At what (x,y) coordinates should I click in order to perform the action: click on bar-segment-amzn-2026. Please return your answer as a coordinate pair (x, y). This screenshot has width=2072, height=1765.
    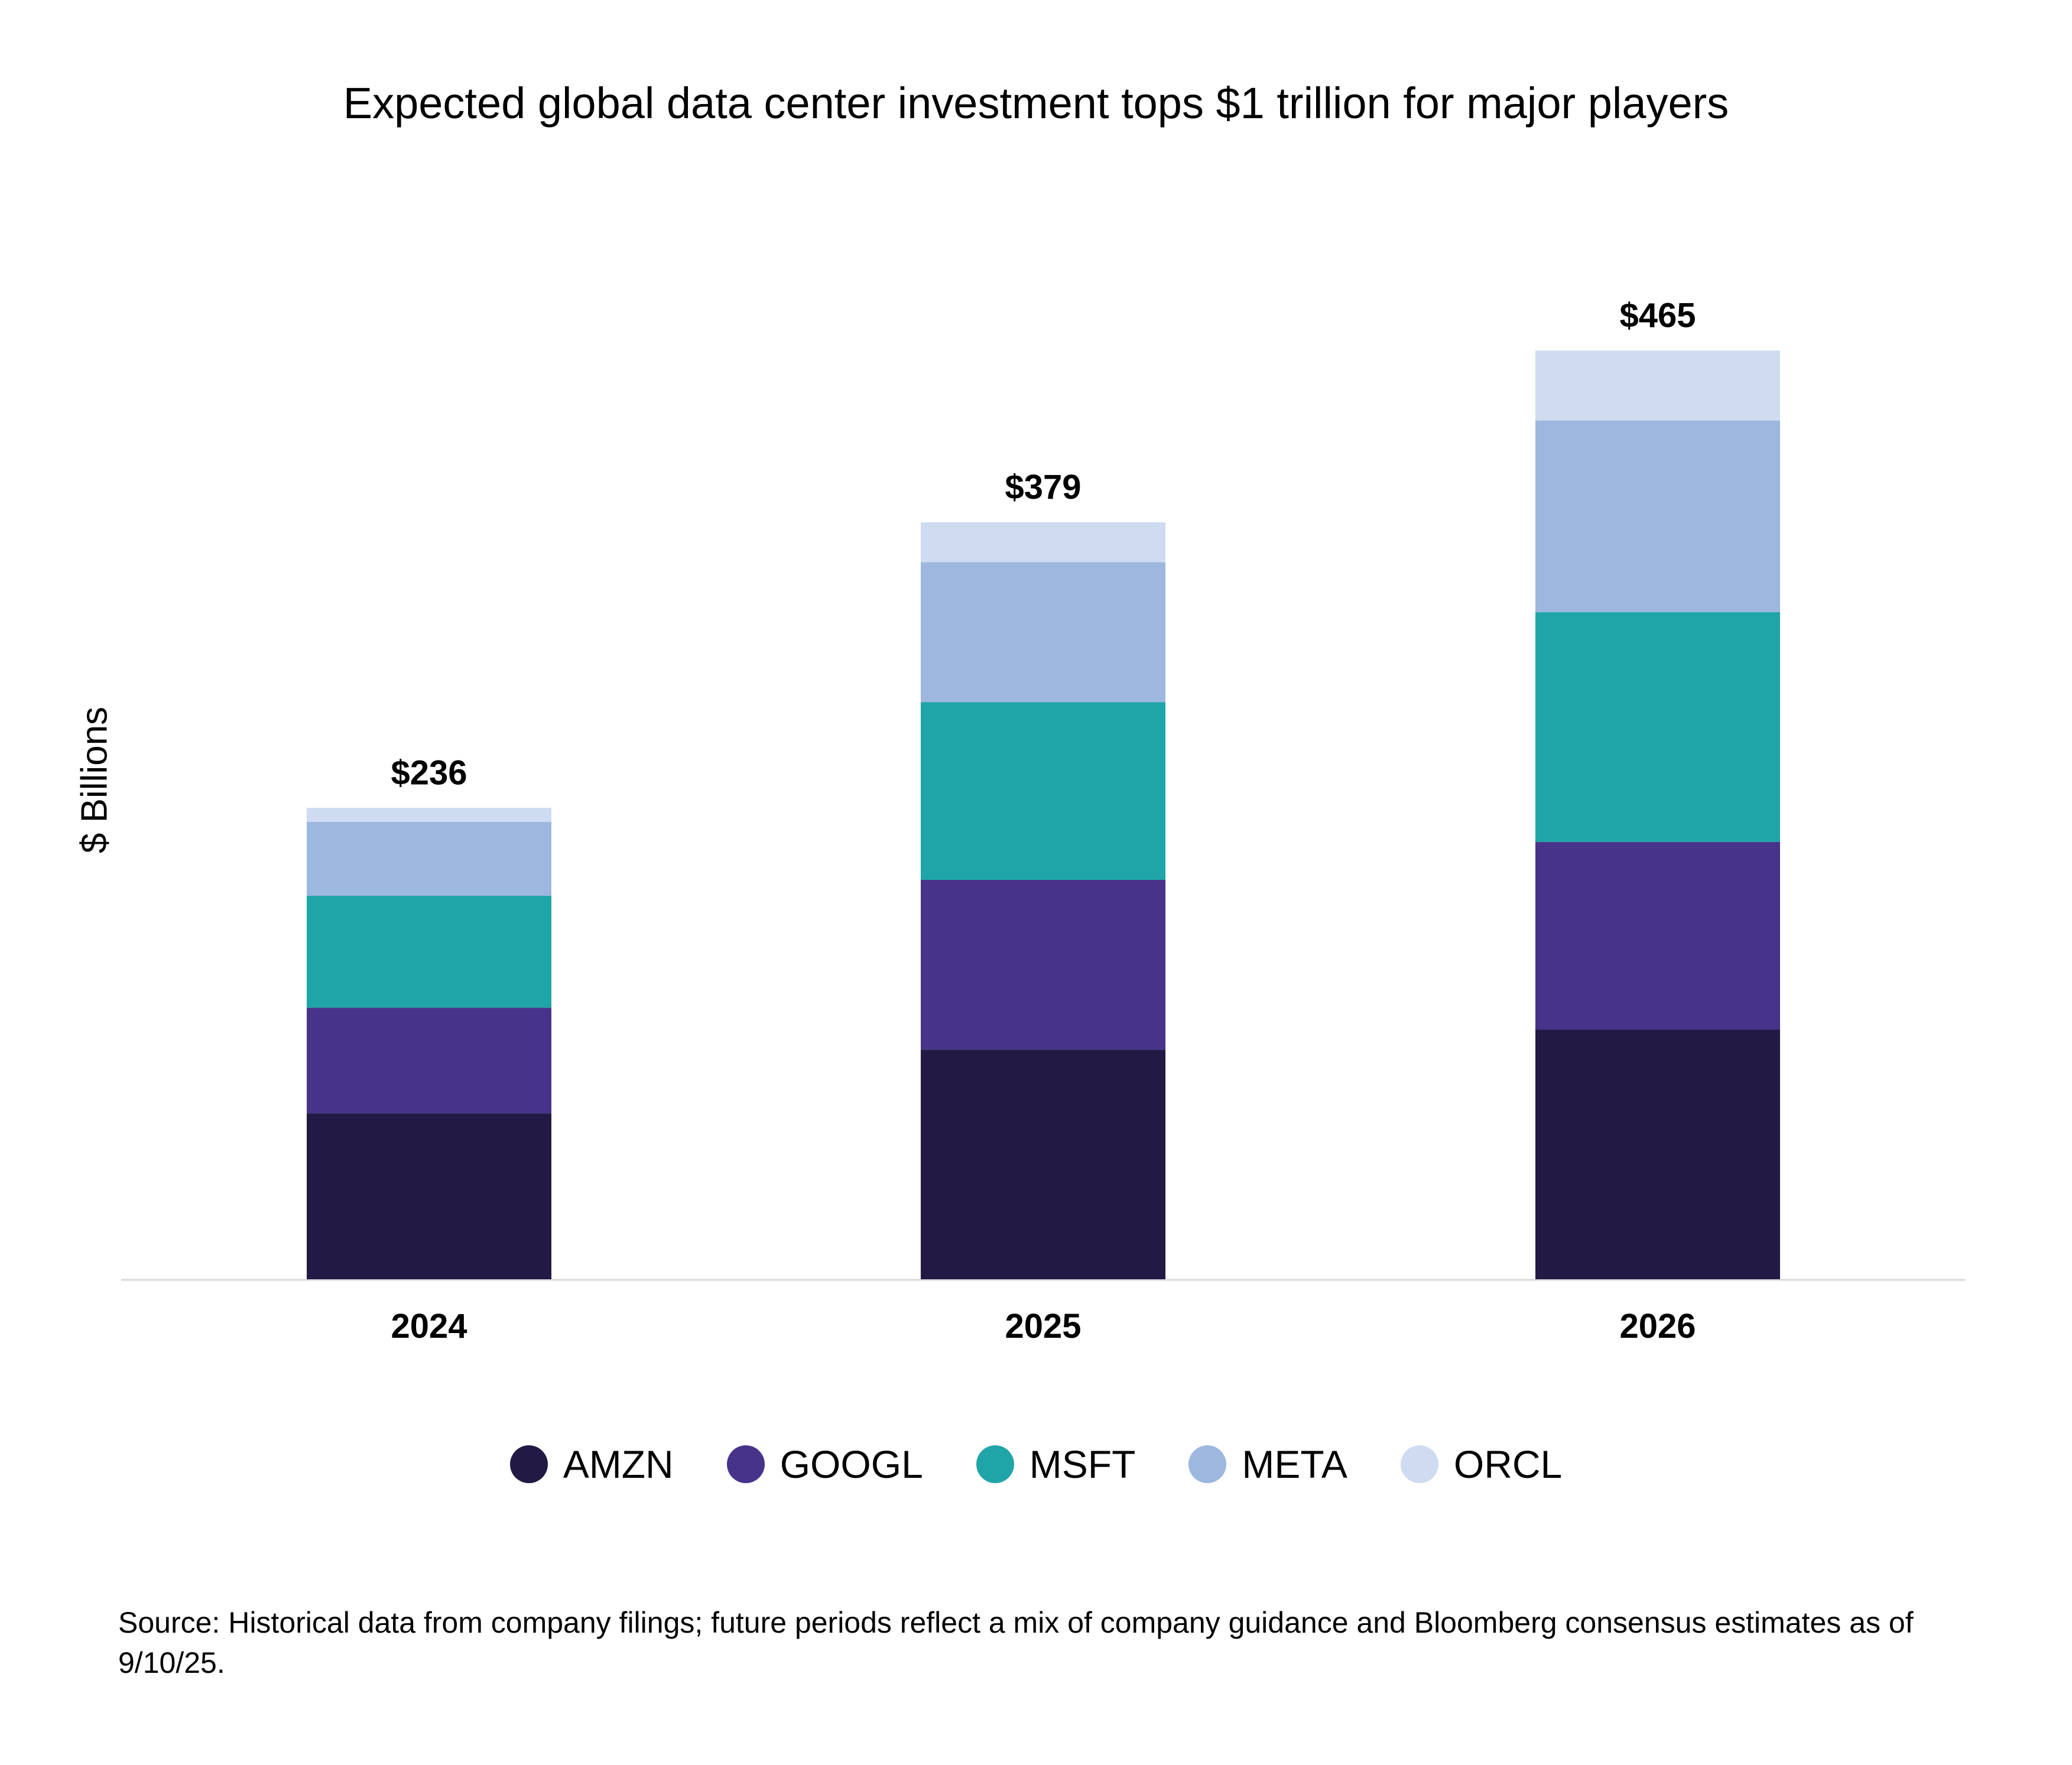
    Looking at the image, I should click on (1657, 1154).